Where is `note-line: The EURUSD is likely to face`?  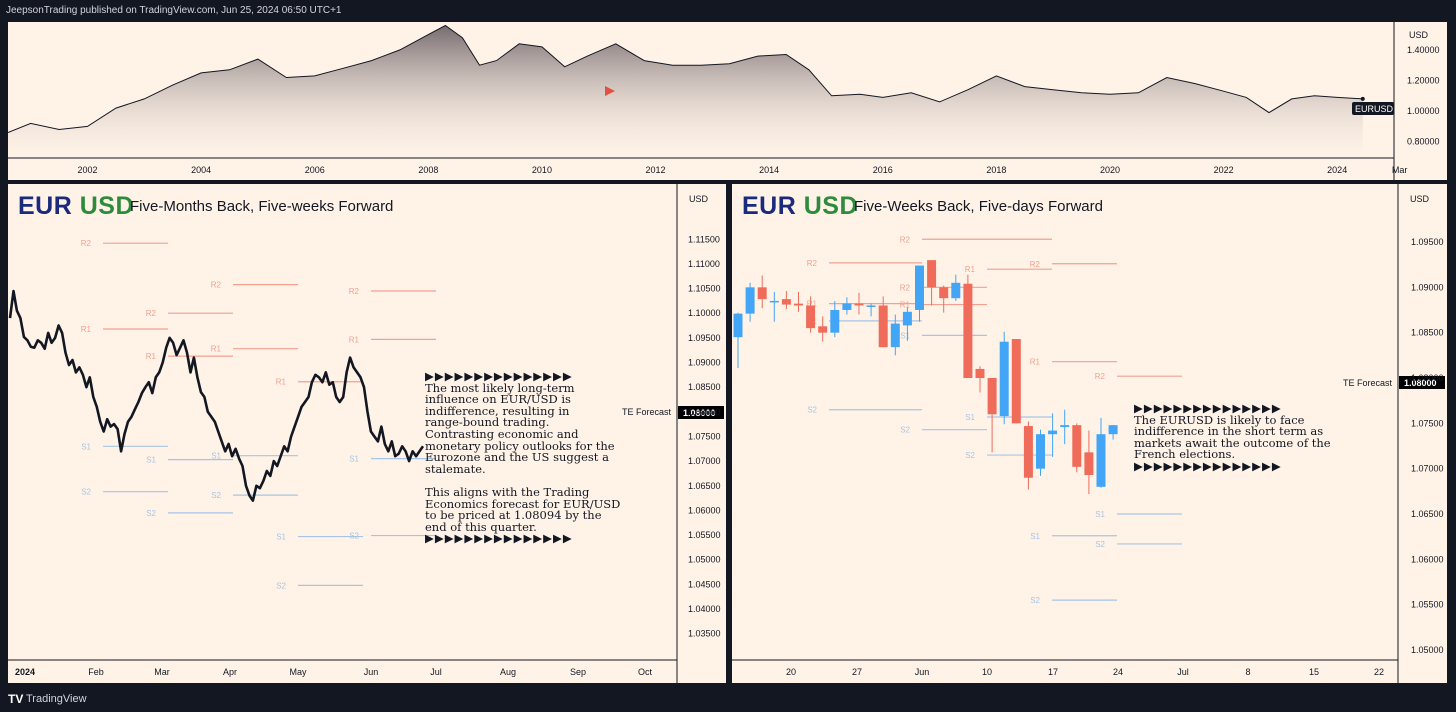
note-line: The EURUSD is likely to face is located at coordinates (1219, 419).